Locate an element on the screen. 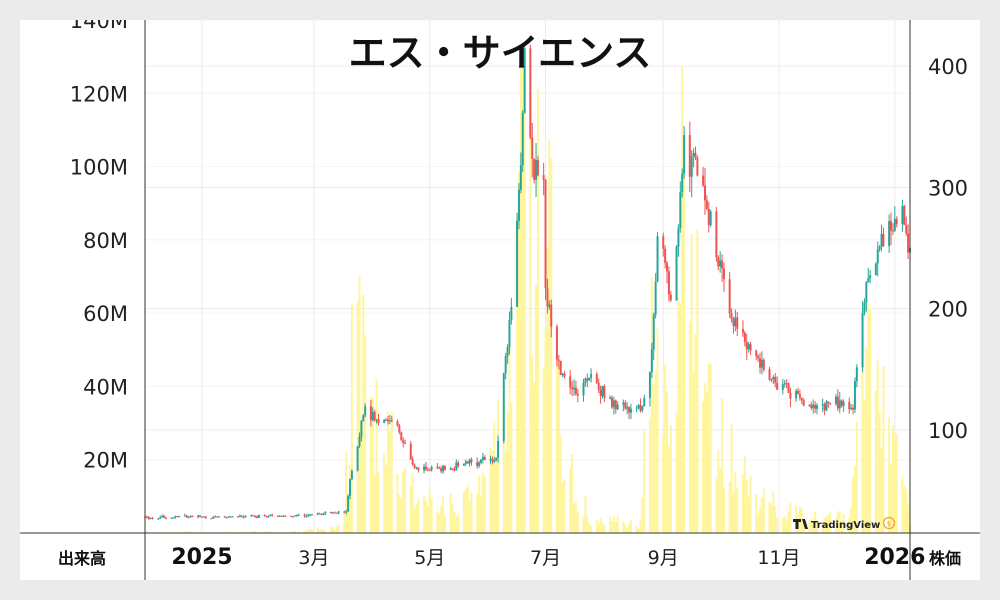 The height and width of the screenshot is (600, 1000). volume-tick-label: 20M is located at coordinates (105, 461).